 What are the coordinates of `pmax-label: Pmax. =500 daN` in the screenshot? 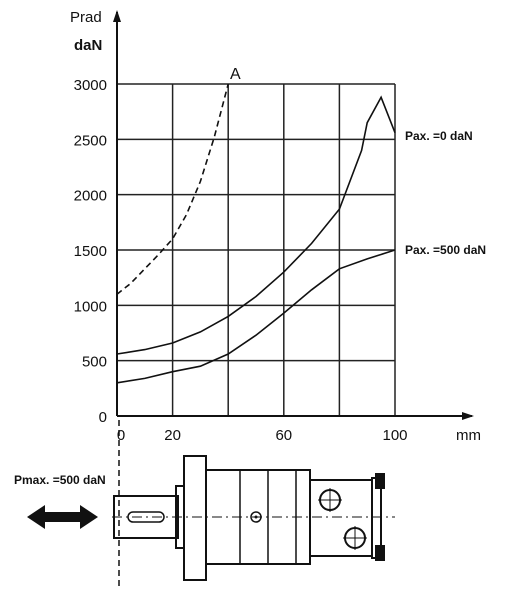 It's located at (60, 480).